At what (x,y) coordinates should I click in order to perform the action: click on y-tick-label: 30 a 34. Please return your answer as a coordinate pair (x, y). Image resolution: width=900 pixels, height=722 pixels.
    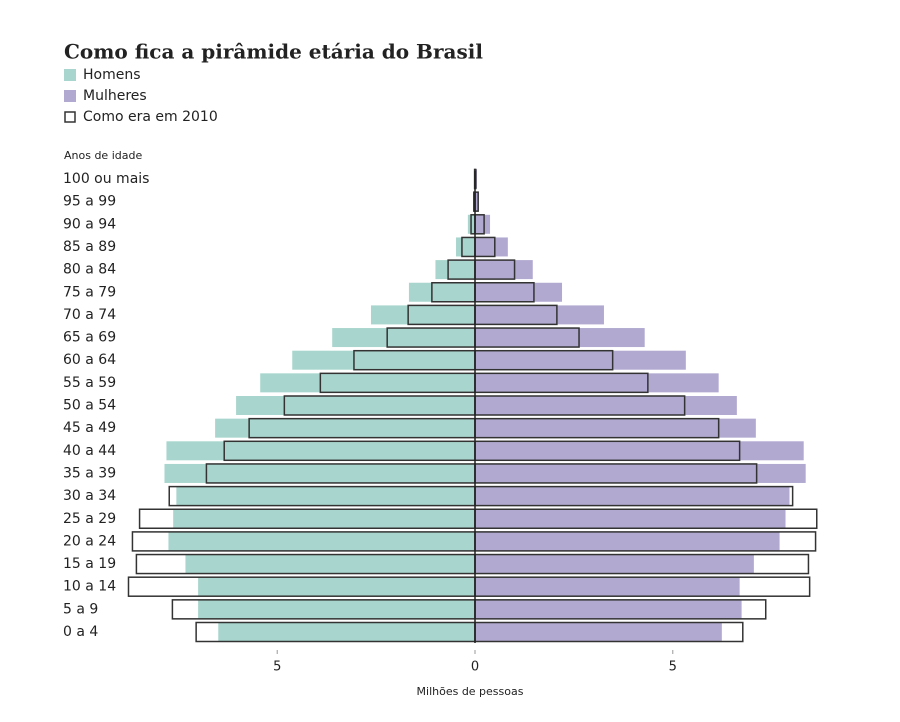
    Looking at the image, I should click on (89, 496).